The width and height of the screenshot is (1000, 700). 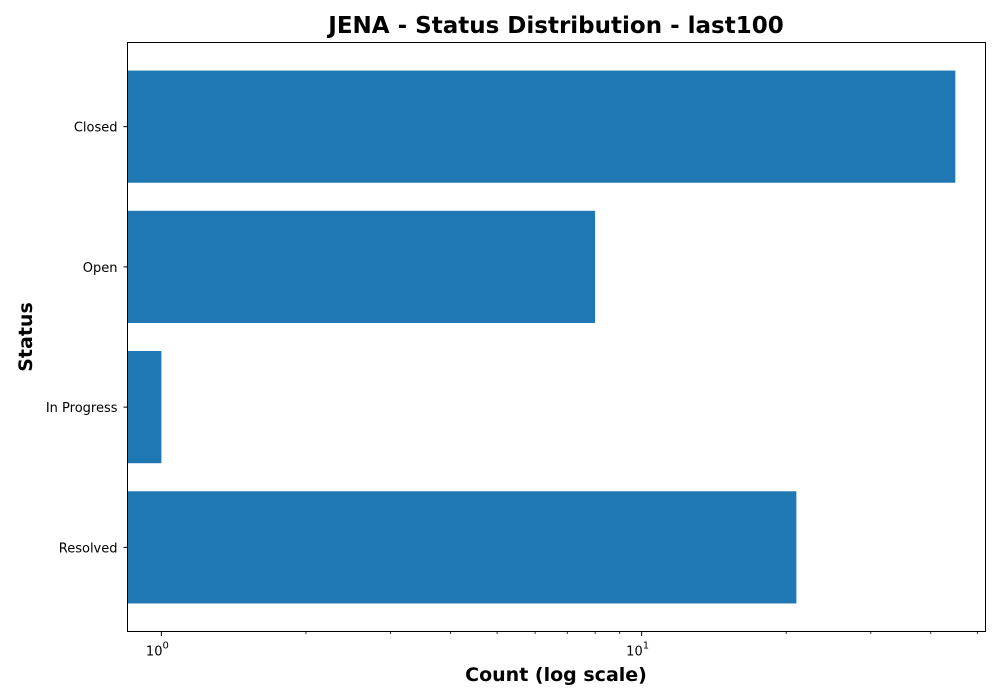 I want to click on chart-title: JENA - Status Distribution - last100, so click(x=554, y=26).